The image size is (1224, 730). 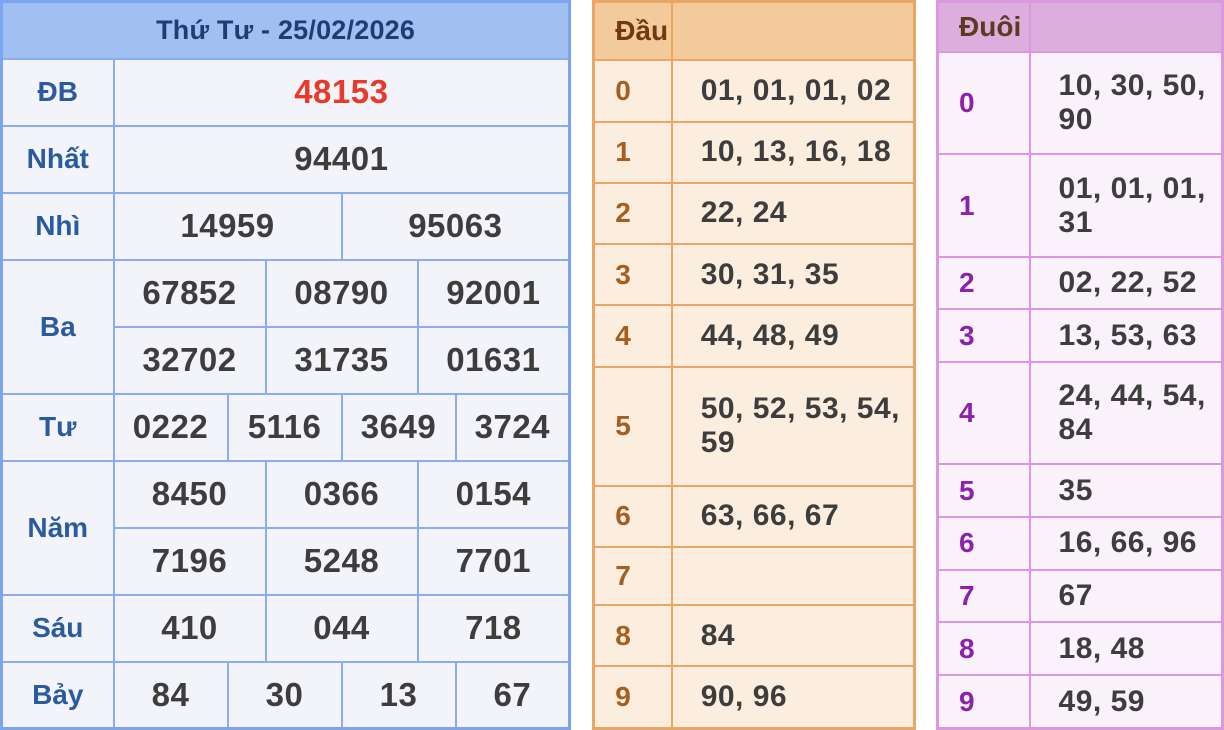 I want to click on duoi-digit: 8, so click(x=983, y=649).